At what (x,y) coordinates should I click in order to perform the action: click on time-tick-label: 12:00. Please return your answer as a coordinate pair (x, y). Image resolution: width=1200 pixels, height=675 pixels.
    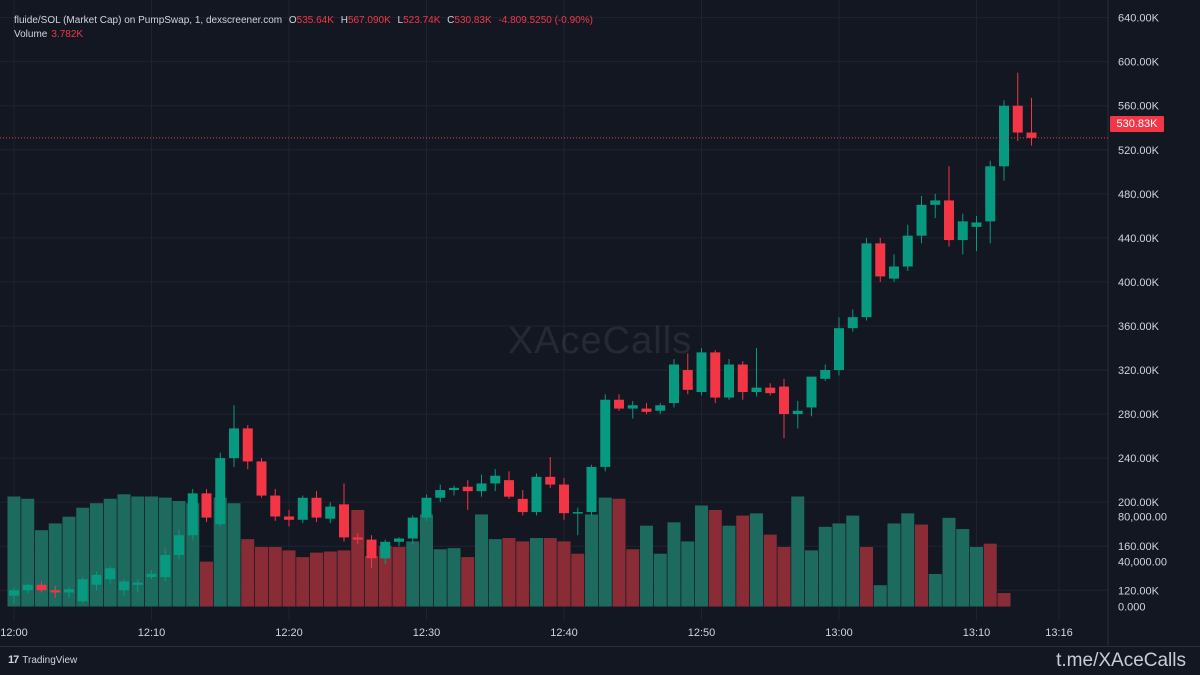
    Looking at the image, I should click on (14, 633).